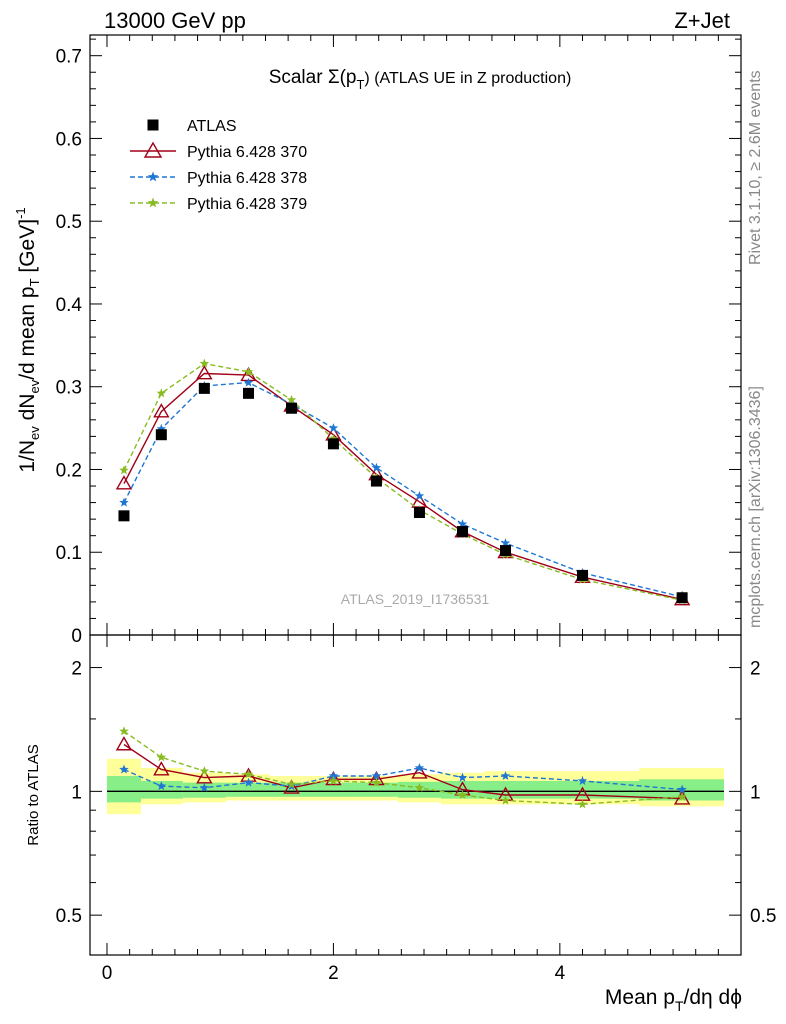  I want to click on ylabel-part-a: 1/N, so click(27, 456).